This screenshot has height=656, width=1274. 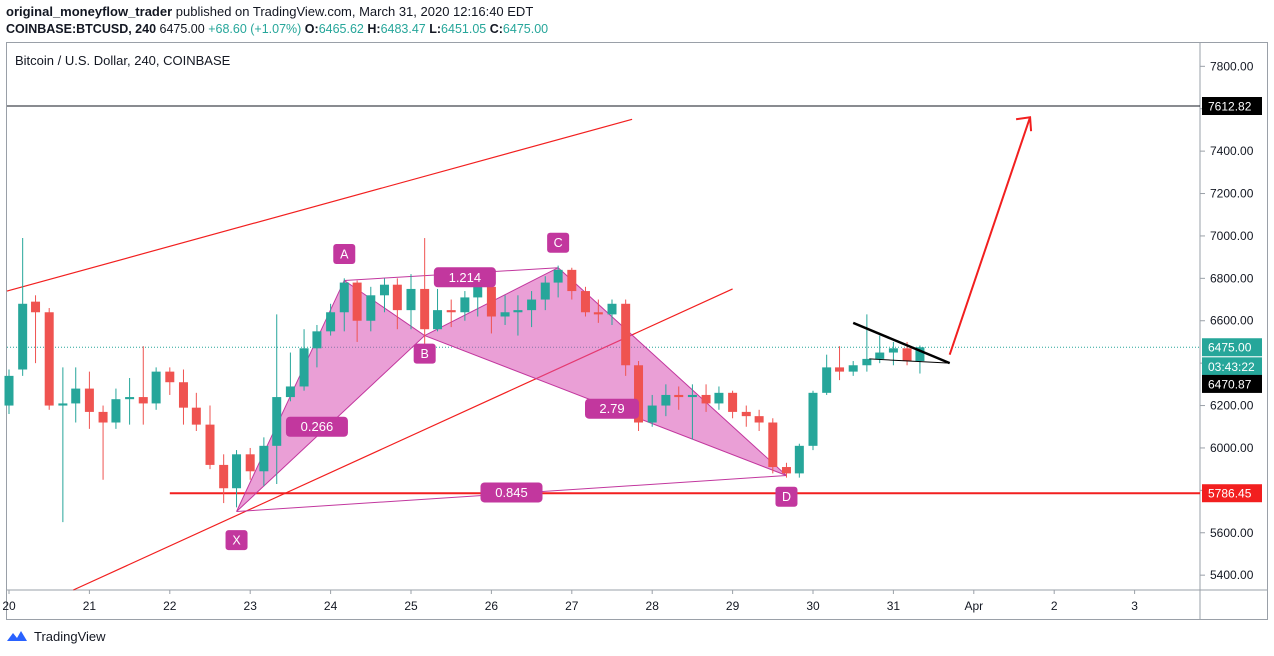 I want to click on close-label: C:, so click(x=496, y=29).